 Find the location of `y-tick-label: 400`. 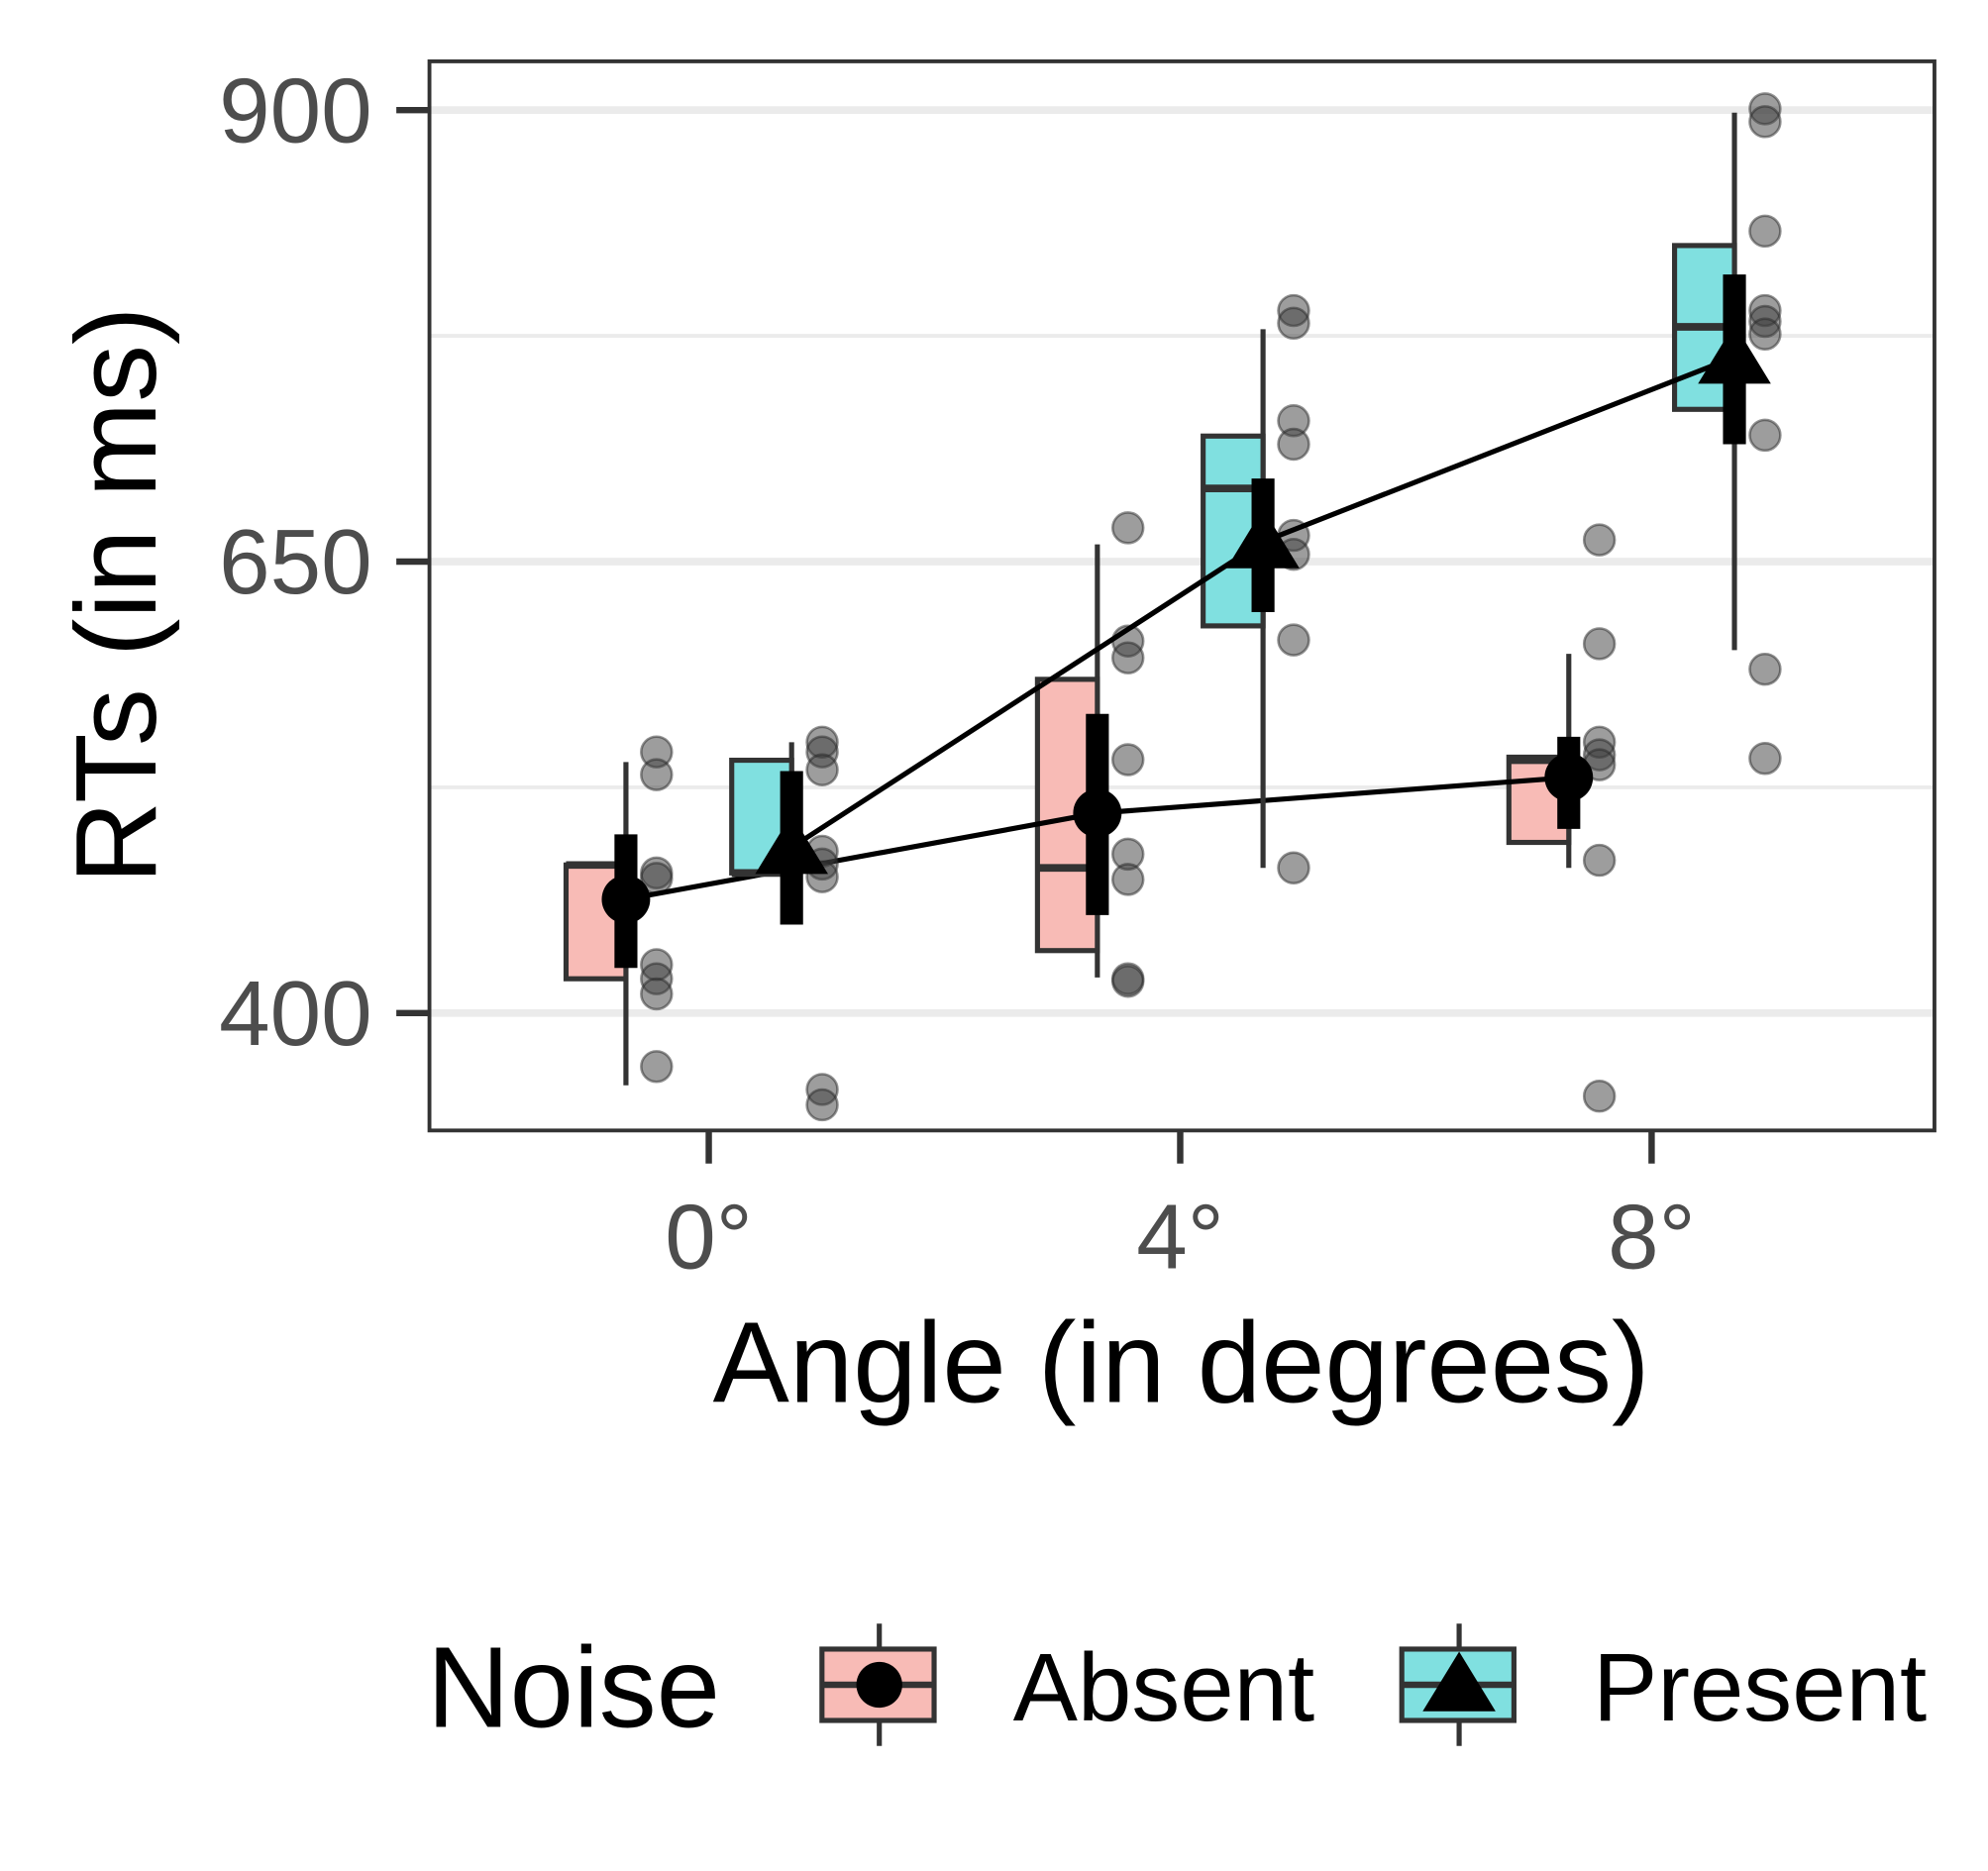

y-tick-label: 400 is located at coordinates (295, 1014).